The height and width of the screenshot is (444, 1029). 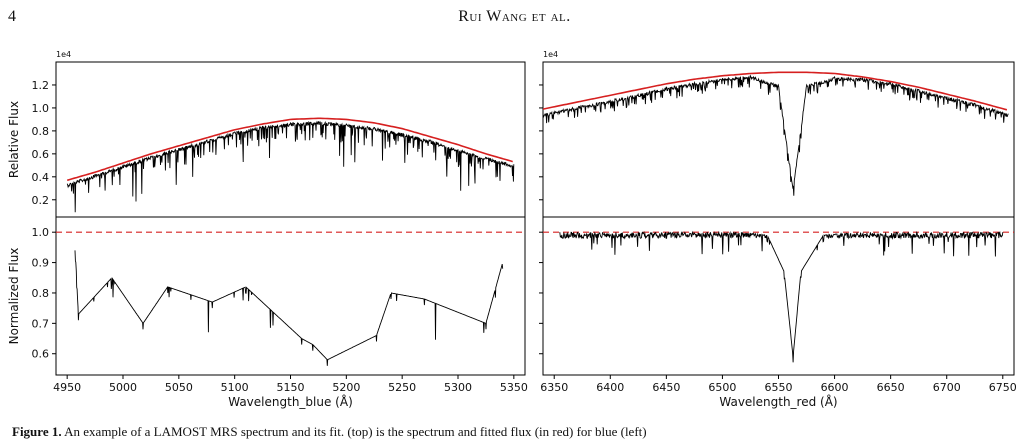 What do you see at coordinates (610, 387) in the screenshot?
I see `x-tick-label: 6400` at bounding box center [610, 387].